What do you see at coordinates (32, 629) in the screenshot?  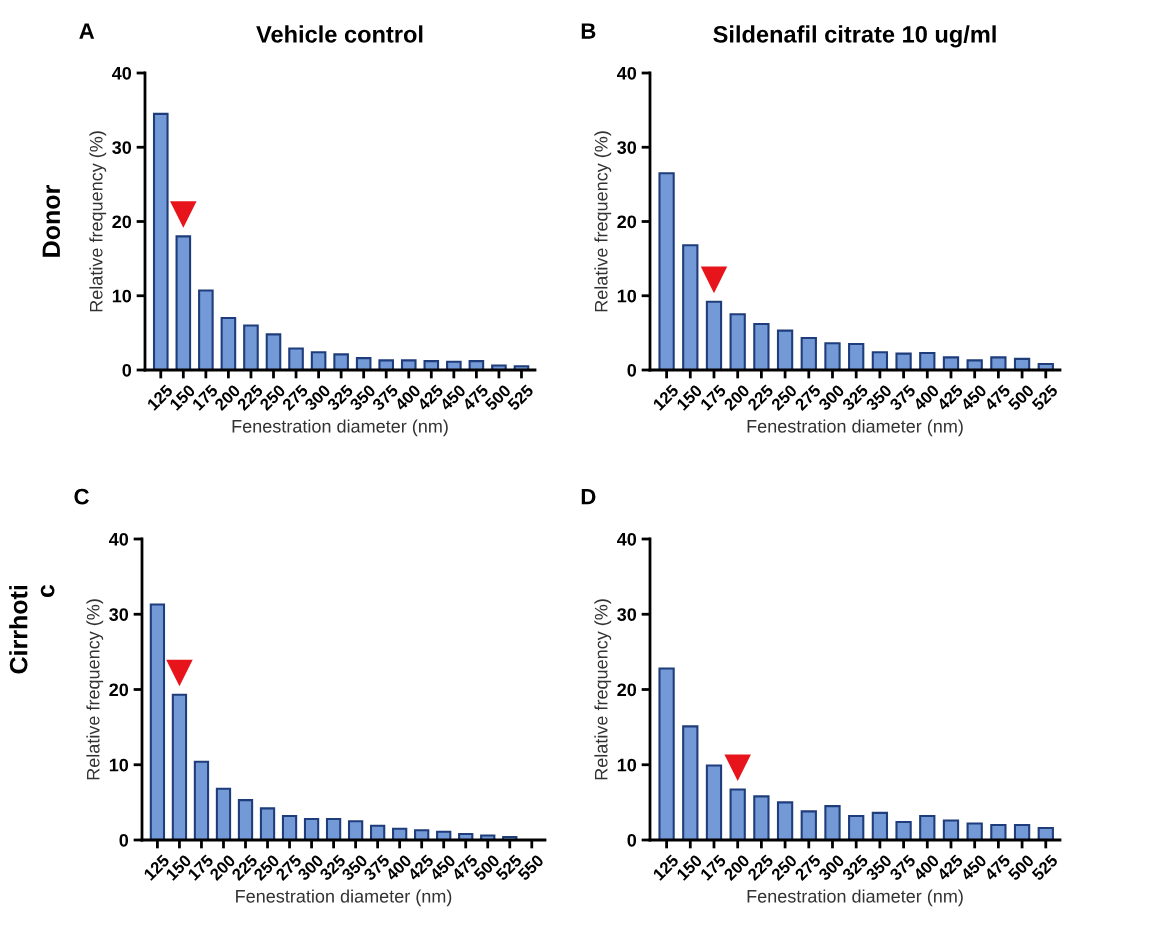 I see `text: Cirrhoti c` at bounding box center [32, 629].